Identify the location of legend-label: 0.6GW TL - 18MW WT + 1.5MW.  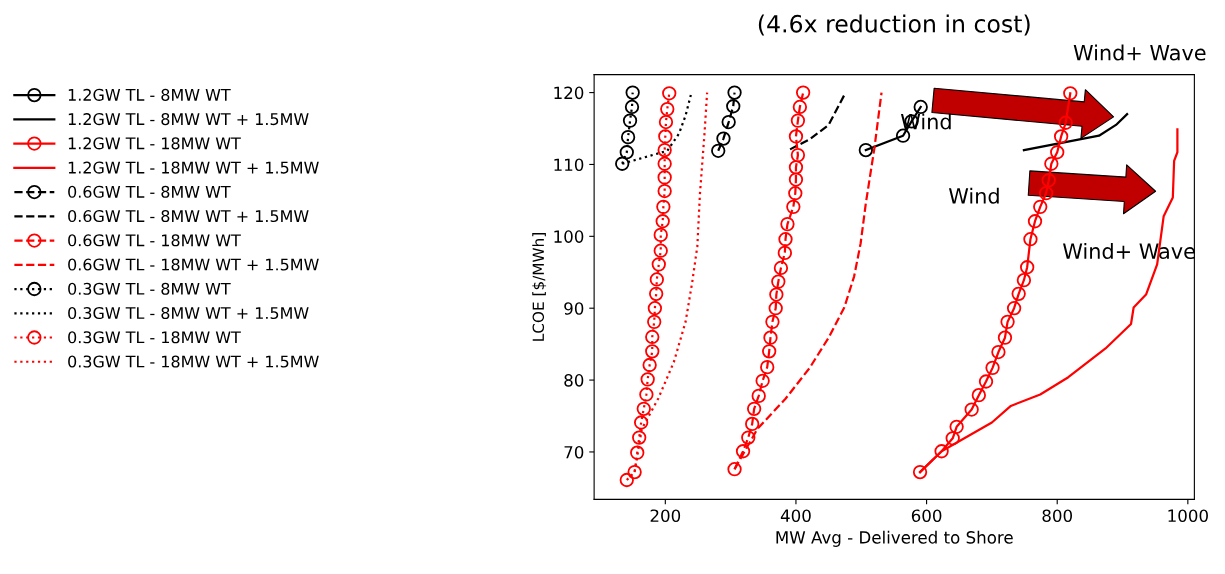
(193, 264).